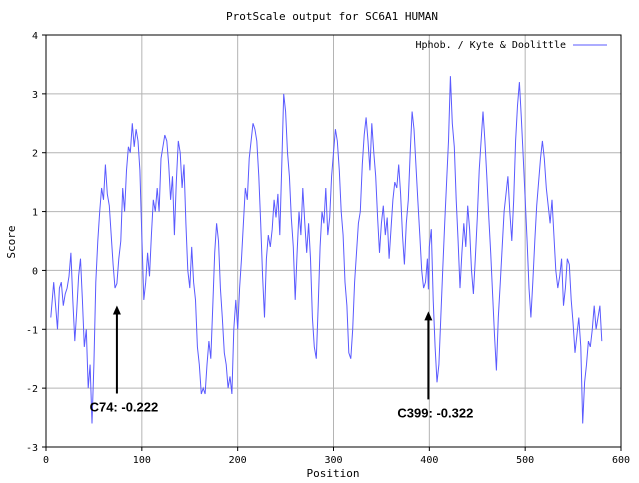 This screenshot has height=483, width=639. What do you see at coordinates (332, 16) in the screenshot?
I see `chart-title: ProtScale output for SC6A1 HUMAN` at bounding box center [332, 16].